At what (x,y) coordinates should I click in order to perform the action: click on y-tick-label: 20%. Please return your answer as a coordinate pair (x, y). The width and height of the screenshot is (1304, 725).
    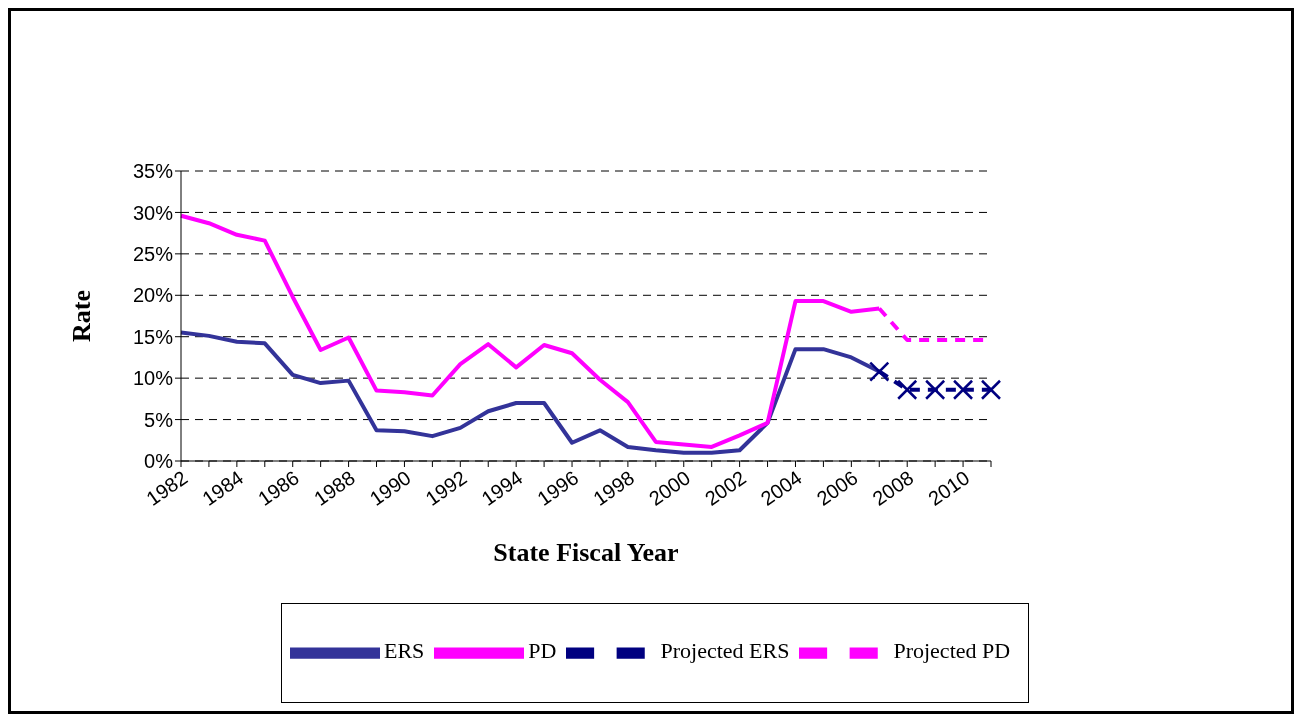
    Looking at the image, I should click on (153, 295).